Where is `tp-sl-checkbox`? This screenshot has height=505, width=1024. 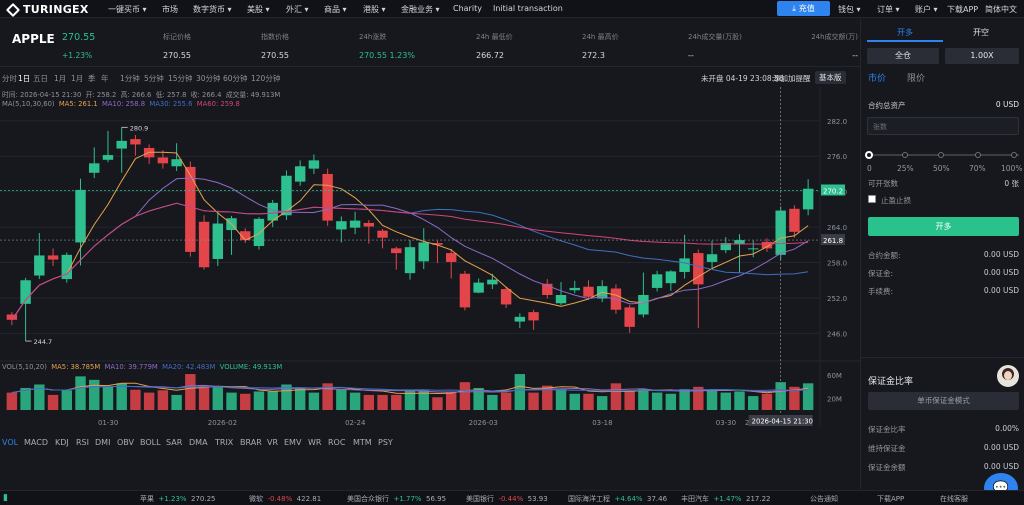 tp-sl-checkbox is located at coordinates (872, 199).